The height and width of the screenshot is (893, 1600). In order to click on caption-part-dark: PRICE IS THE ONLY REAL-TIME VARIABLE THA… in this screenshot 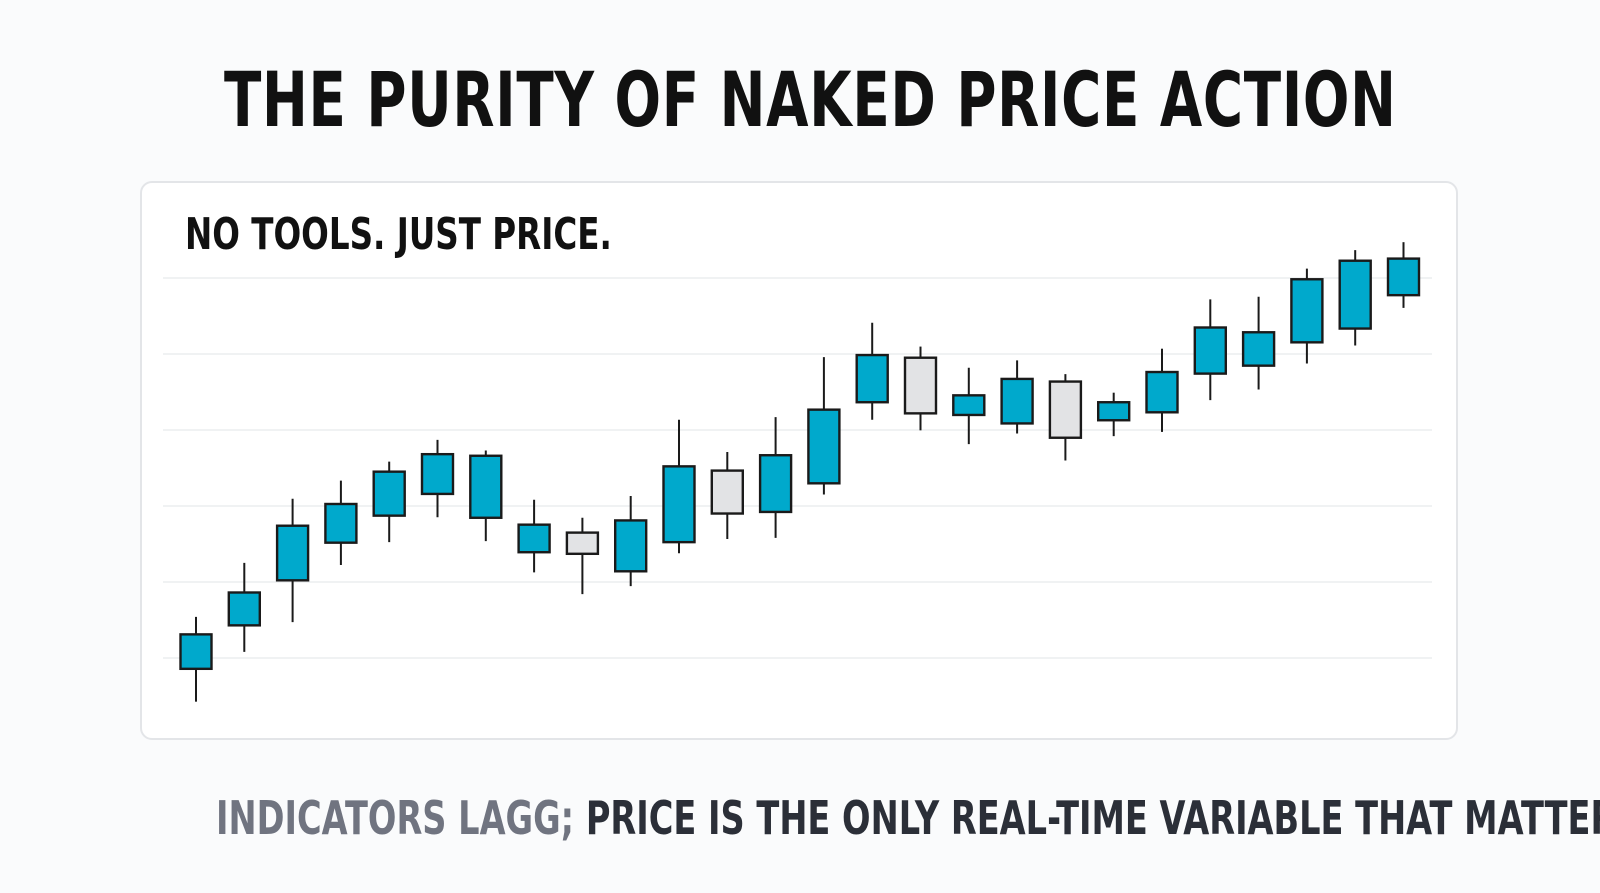, I will do `click(1092, 818)`.